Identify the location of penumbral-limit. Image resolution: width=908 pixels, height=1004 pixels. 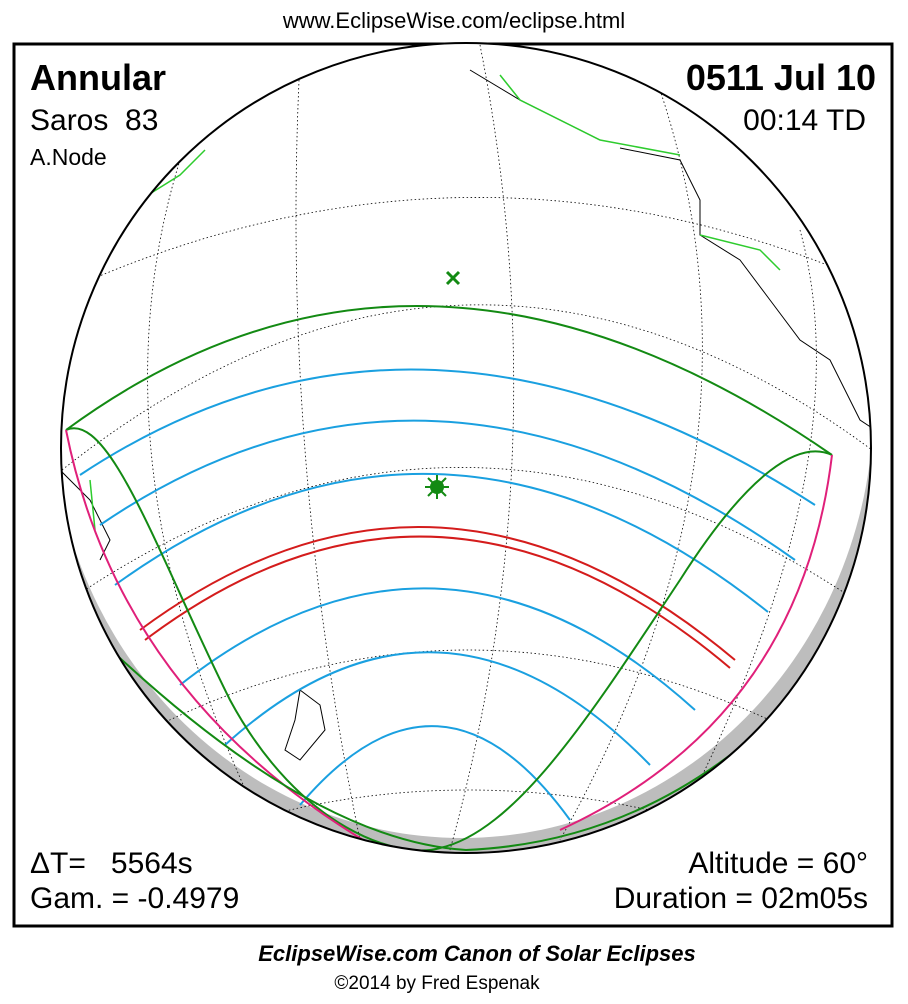
(449, 380).